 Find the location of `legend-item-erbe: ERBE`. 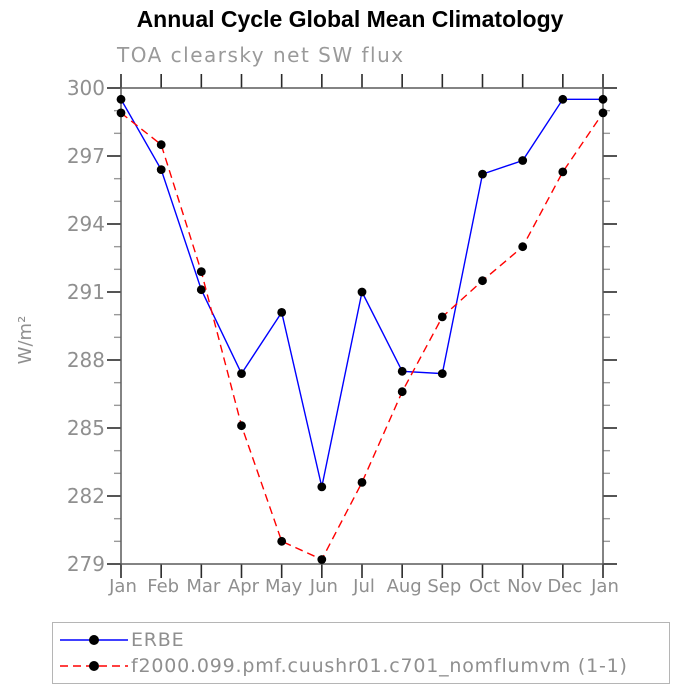

legend-item-erbe: ERBE is located at coordinates (364, 640).